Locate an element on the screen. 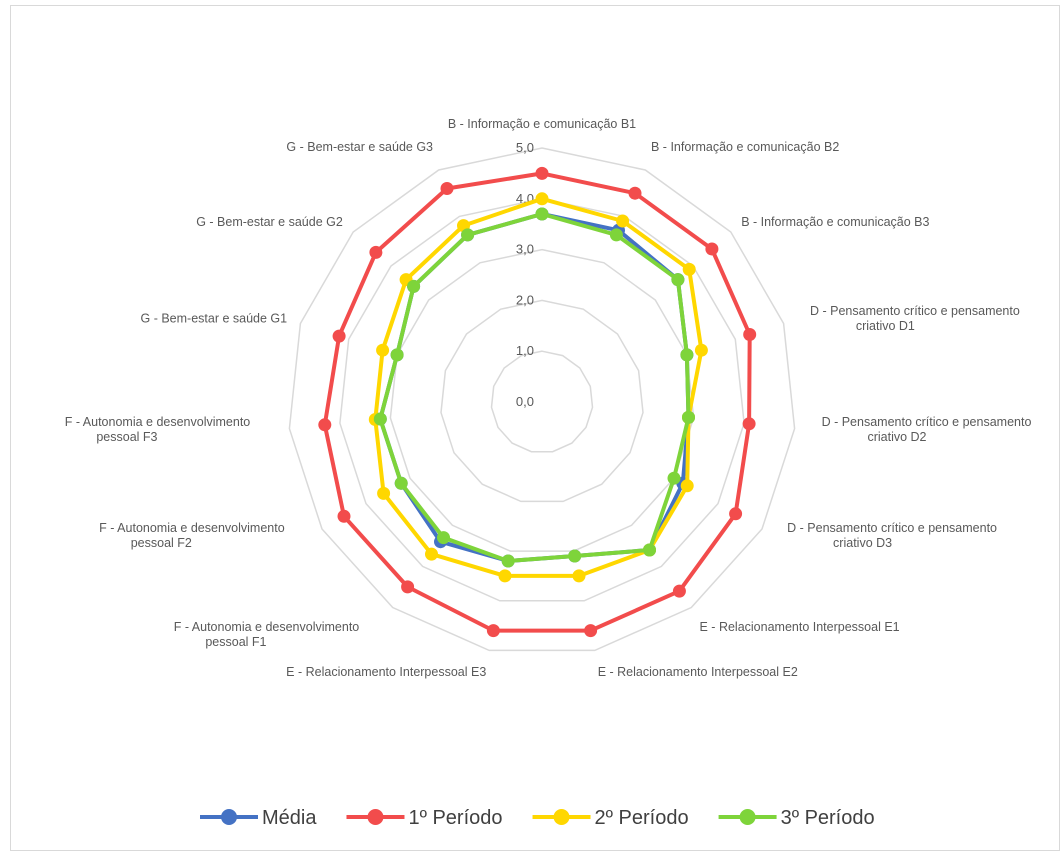  category-label: E - Relacionamento Interpessoal E1 is located at coordinates (800, 627).